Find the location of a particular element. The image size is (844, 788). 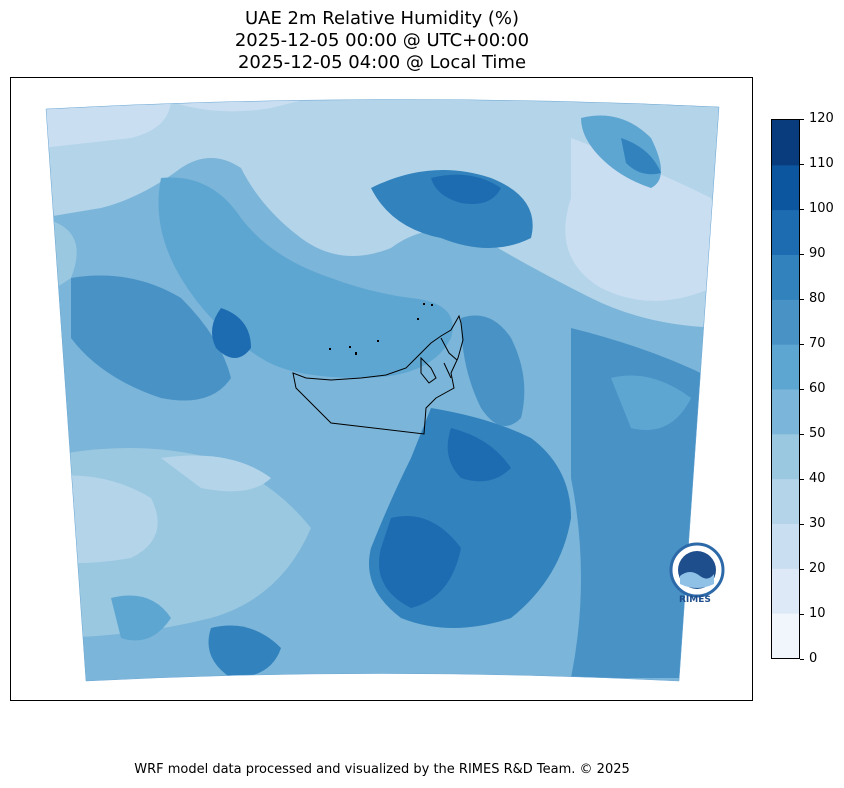

colorbar is located at coordinates (785, 389).